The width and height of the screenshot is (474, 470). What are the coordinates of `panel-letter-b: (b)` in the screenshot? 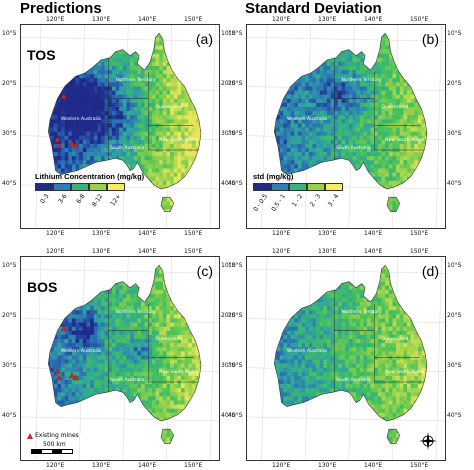 It's located at (430, 39).